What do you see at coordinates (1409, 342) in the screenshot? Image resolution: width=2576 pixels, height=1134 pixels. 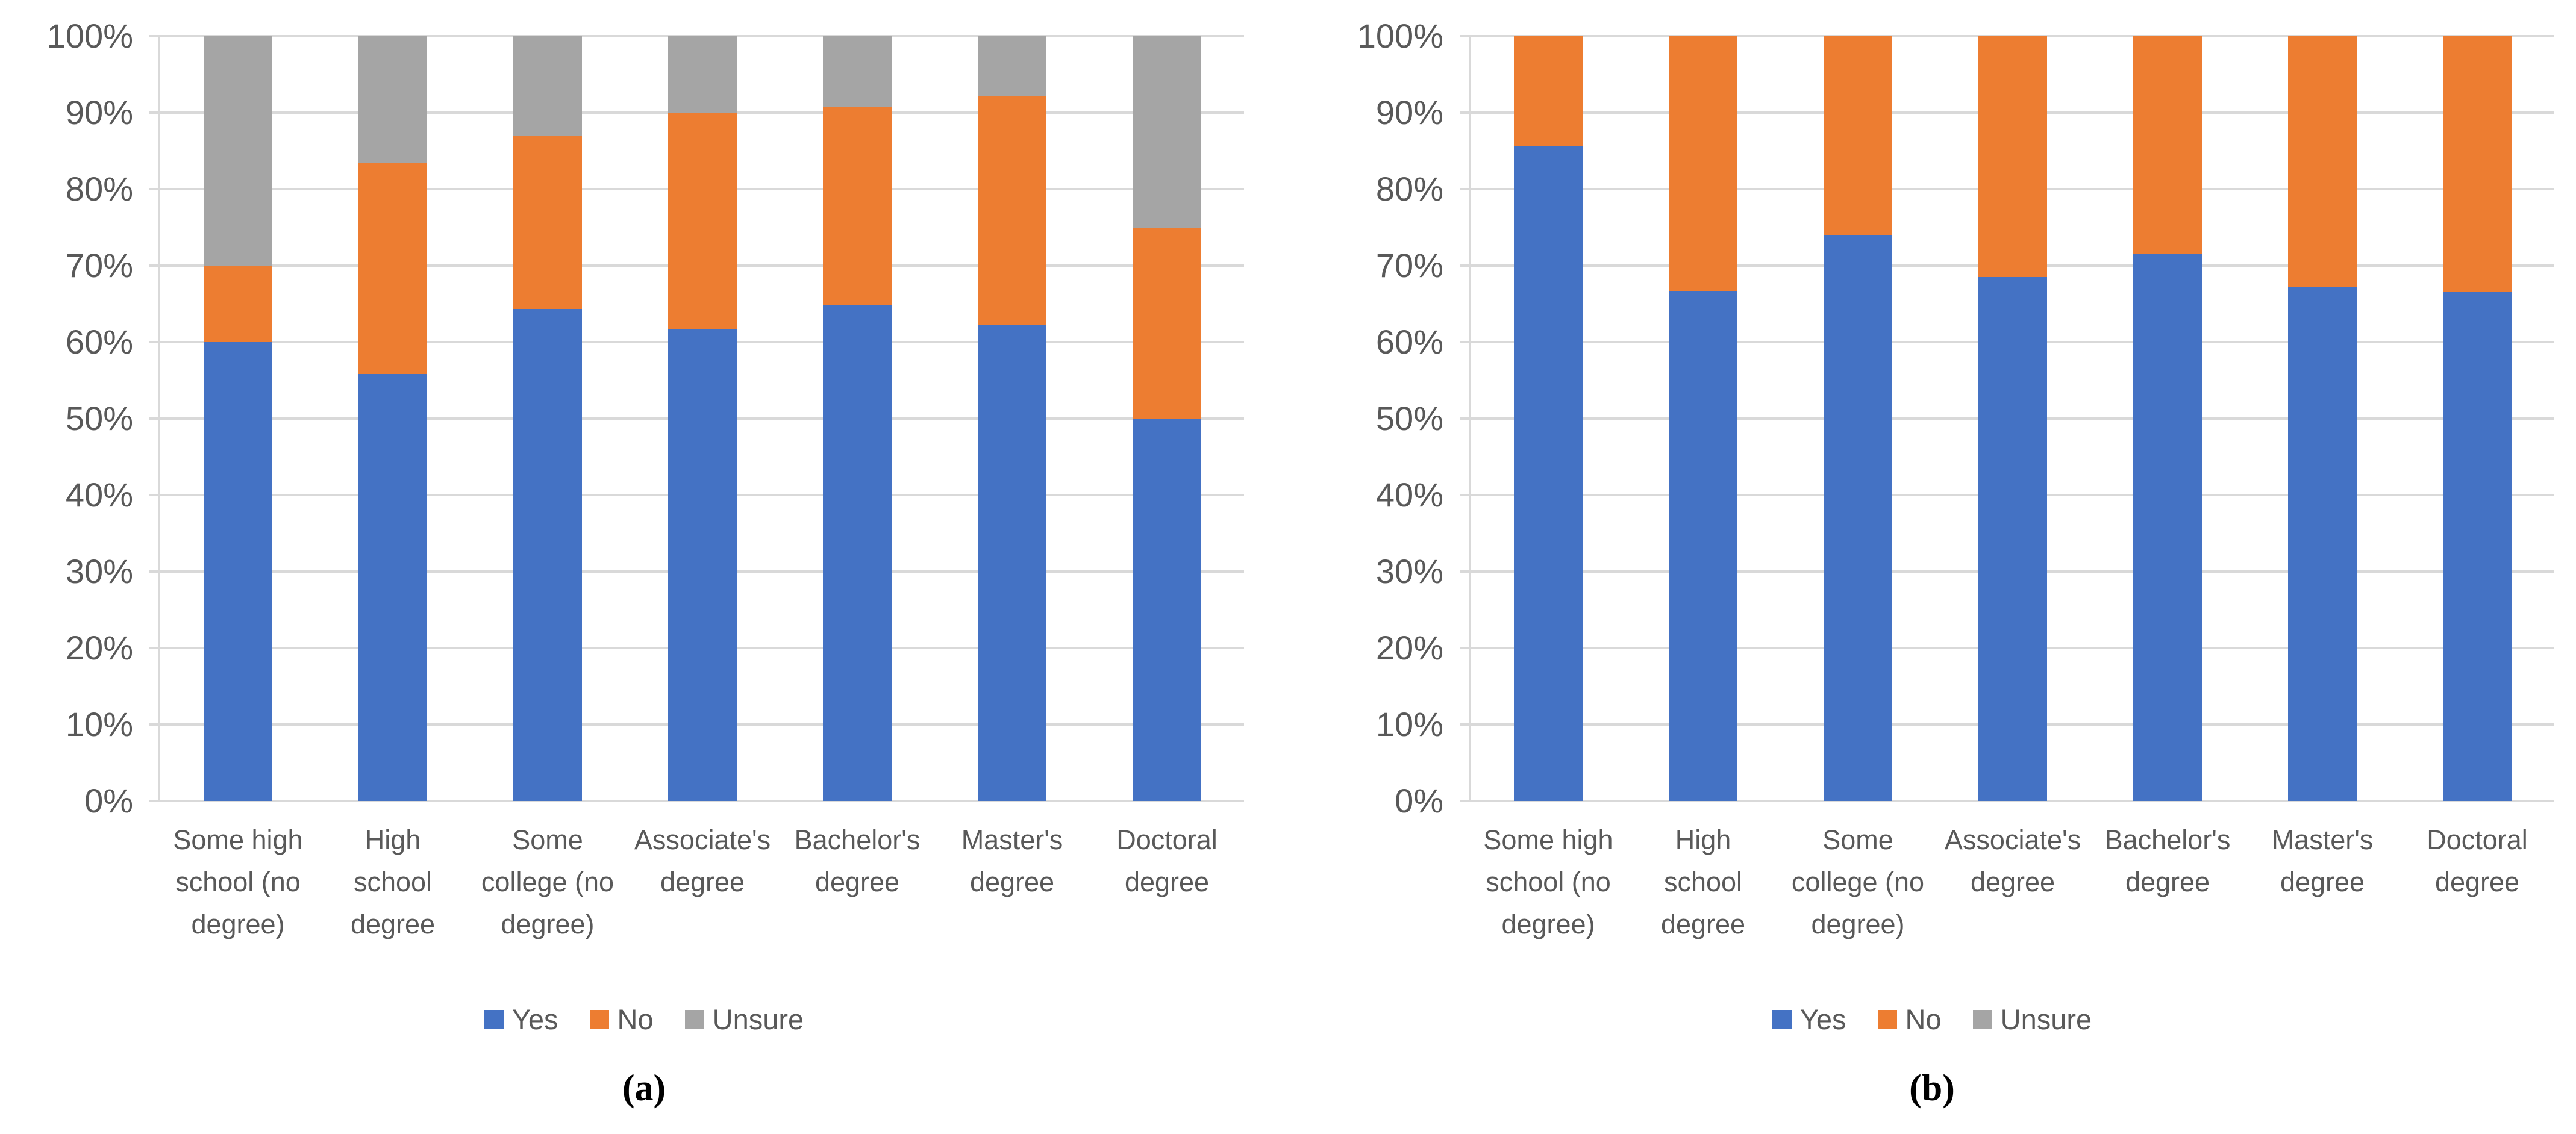 I see `y-axis-label: 60%` at bounding box center [1409, 342].